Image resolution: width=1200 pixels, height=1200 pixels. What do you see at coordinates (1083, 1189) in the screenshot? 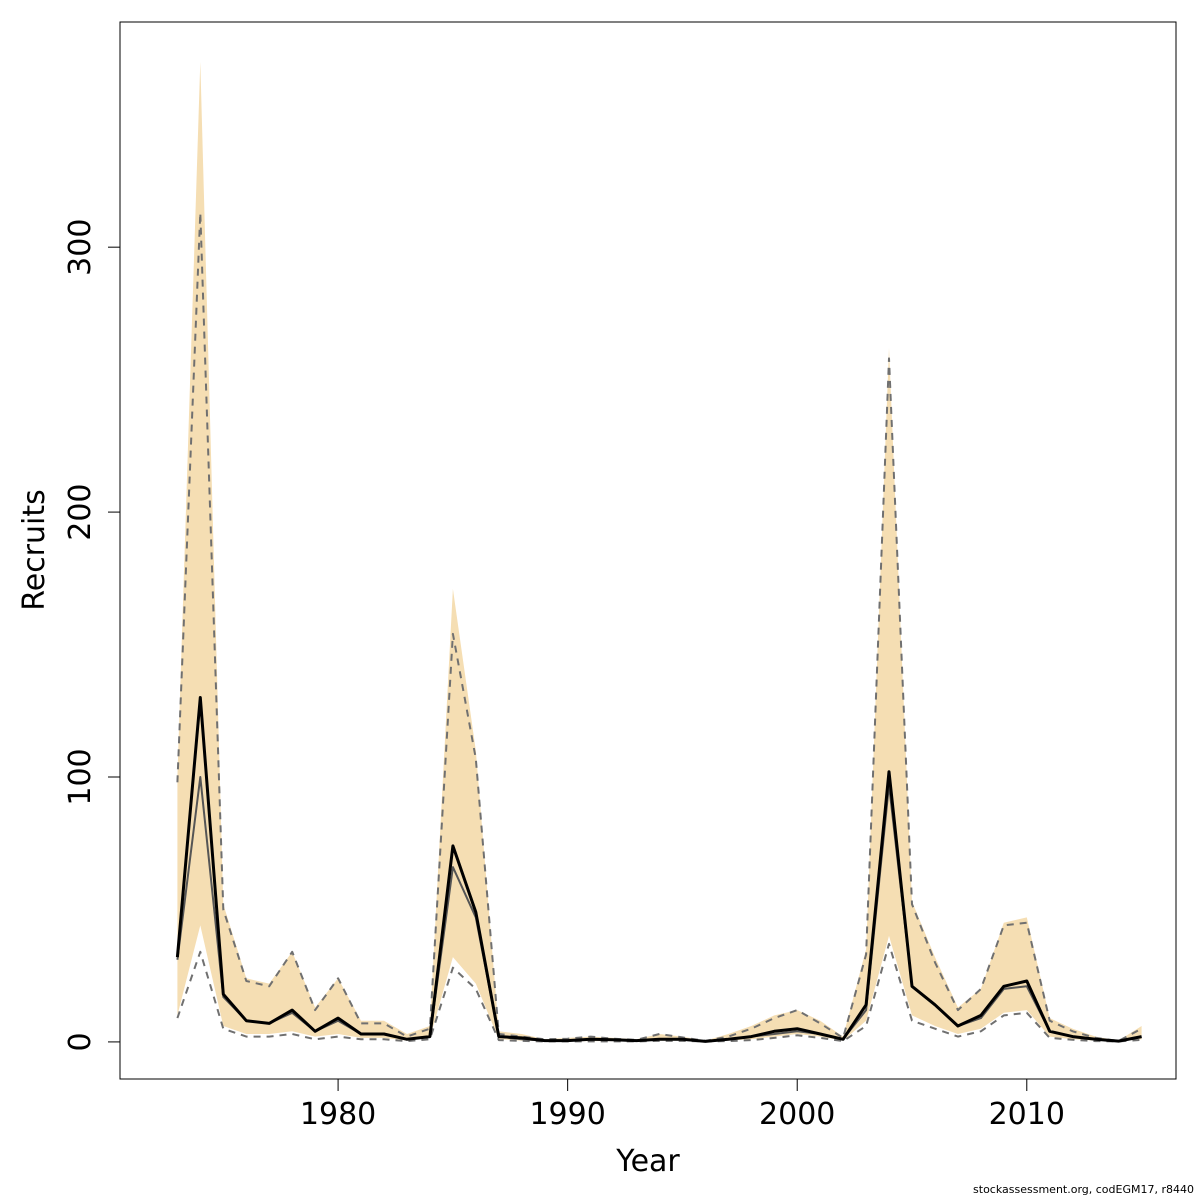
I see `credit-text: stockassessment.org, codEGM17, r8440` at bounding box center [1083, 1189].